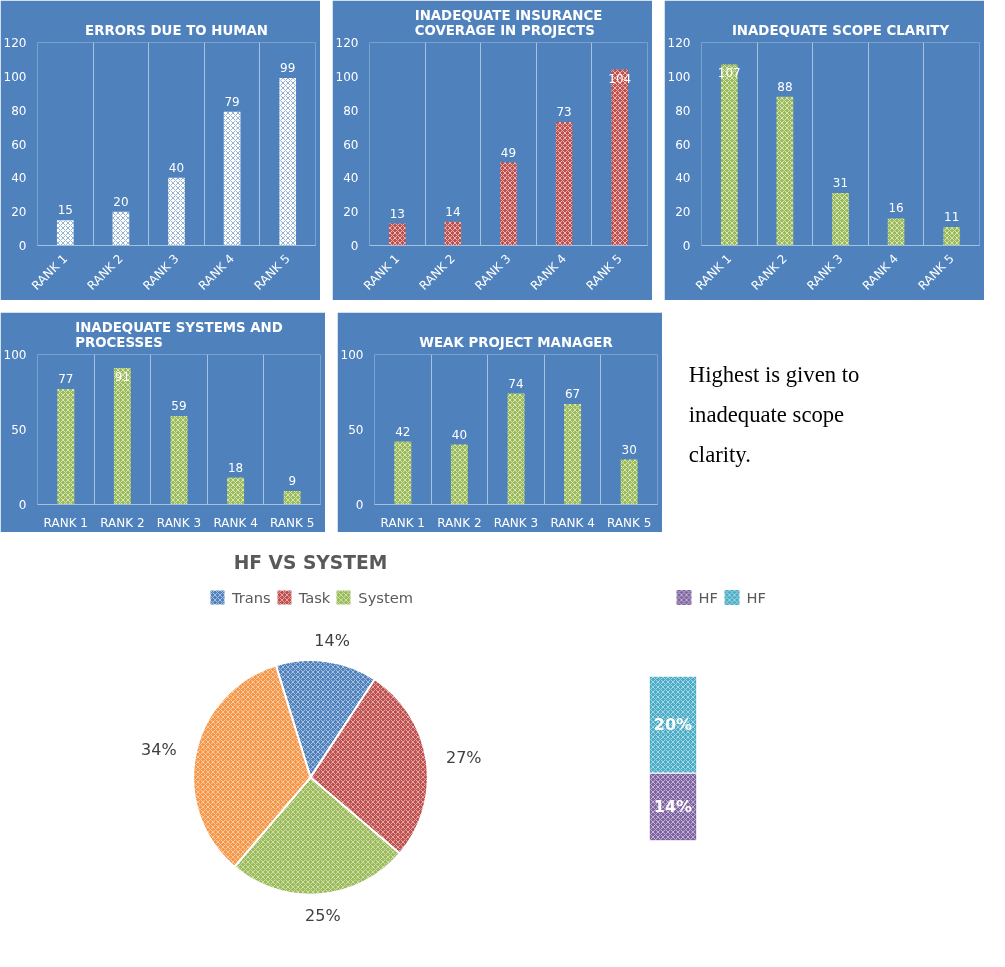  What do you see at coordinates (232, 101) in the screenshot?
I see `data-label: 79` at bounding box center [232, 101].